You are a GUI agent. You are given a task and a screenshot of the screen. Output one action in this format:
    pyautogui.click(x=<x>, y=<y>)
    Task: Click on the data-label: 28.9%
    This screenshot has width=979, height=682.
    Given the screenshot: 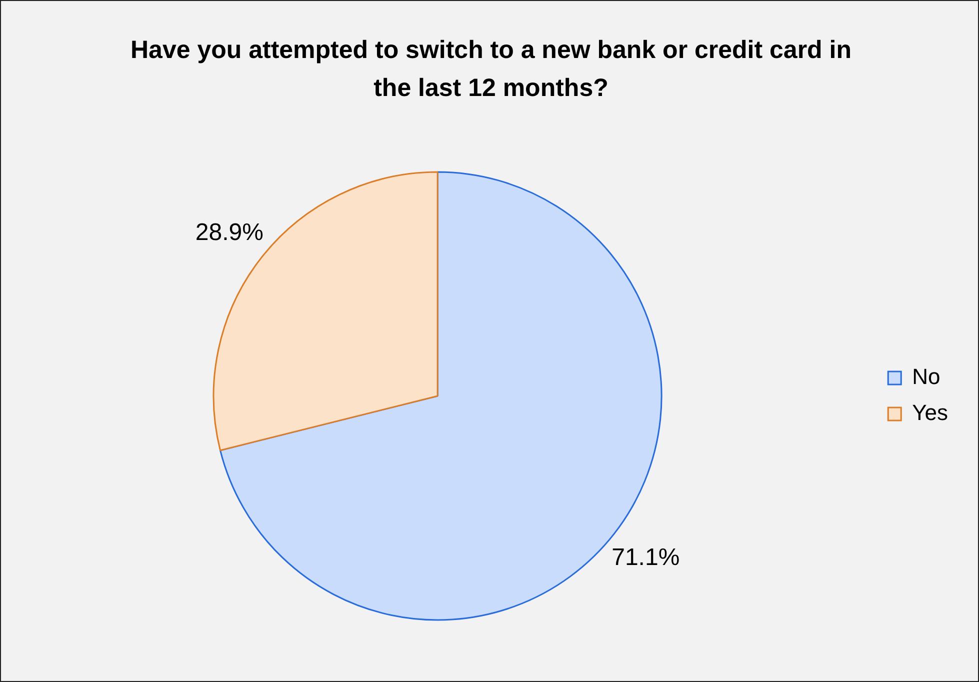 What is the action you would take?
    pyautogui.click(x=229, y=232)
    